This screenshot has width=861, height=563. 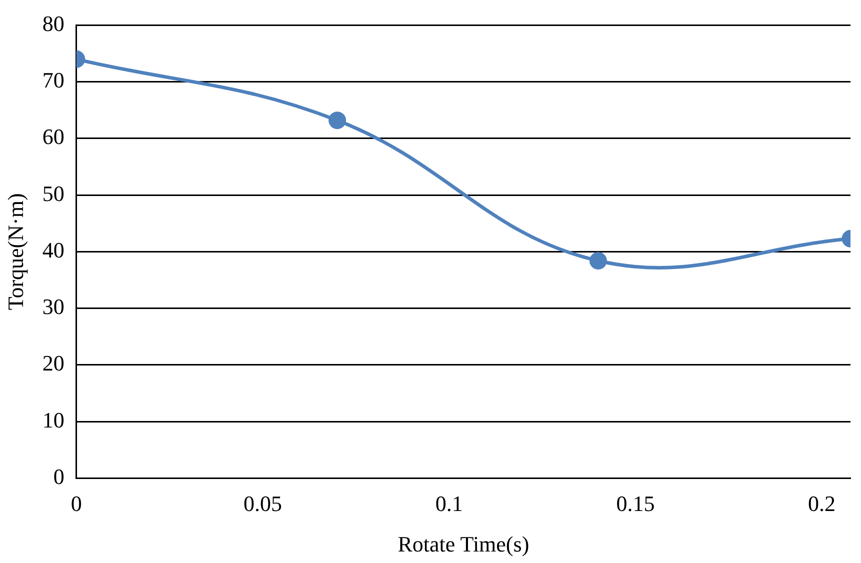 What do you see at coordinates (53, 137) in the screenshot?
I see `y-tick-label: 60` at bounding box center [53, 137].